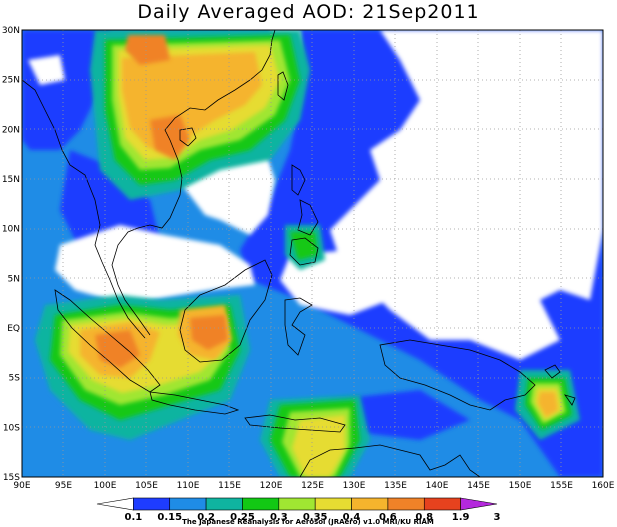 This screenshot has width=617, height=527. Describe the element at coordinates (424, 517) in the screenshot. I see `colorbar-level-label: 0.8` at that location.